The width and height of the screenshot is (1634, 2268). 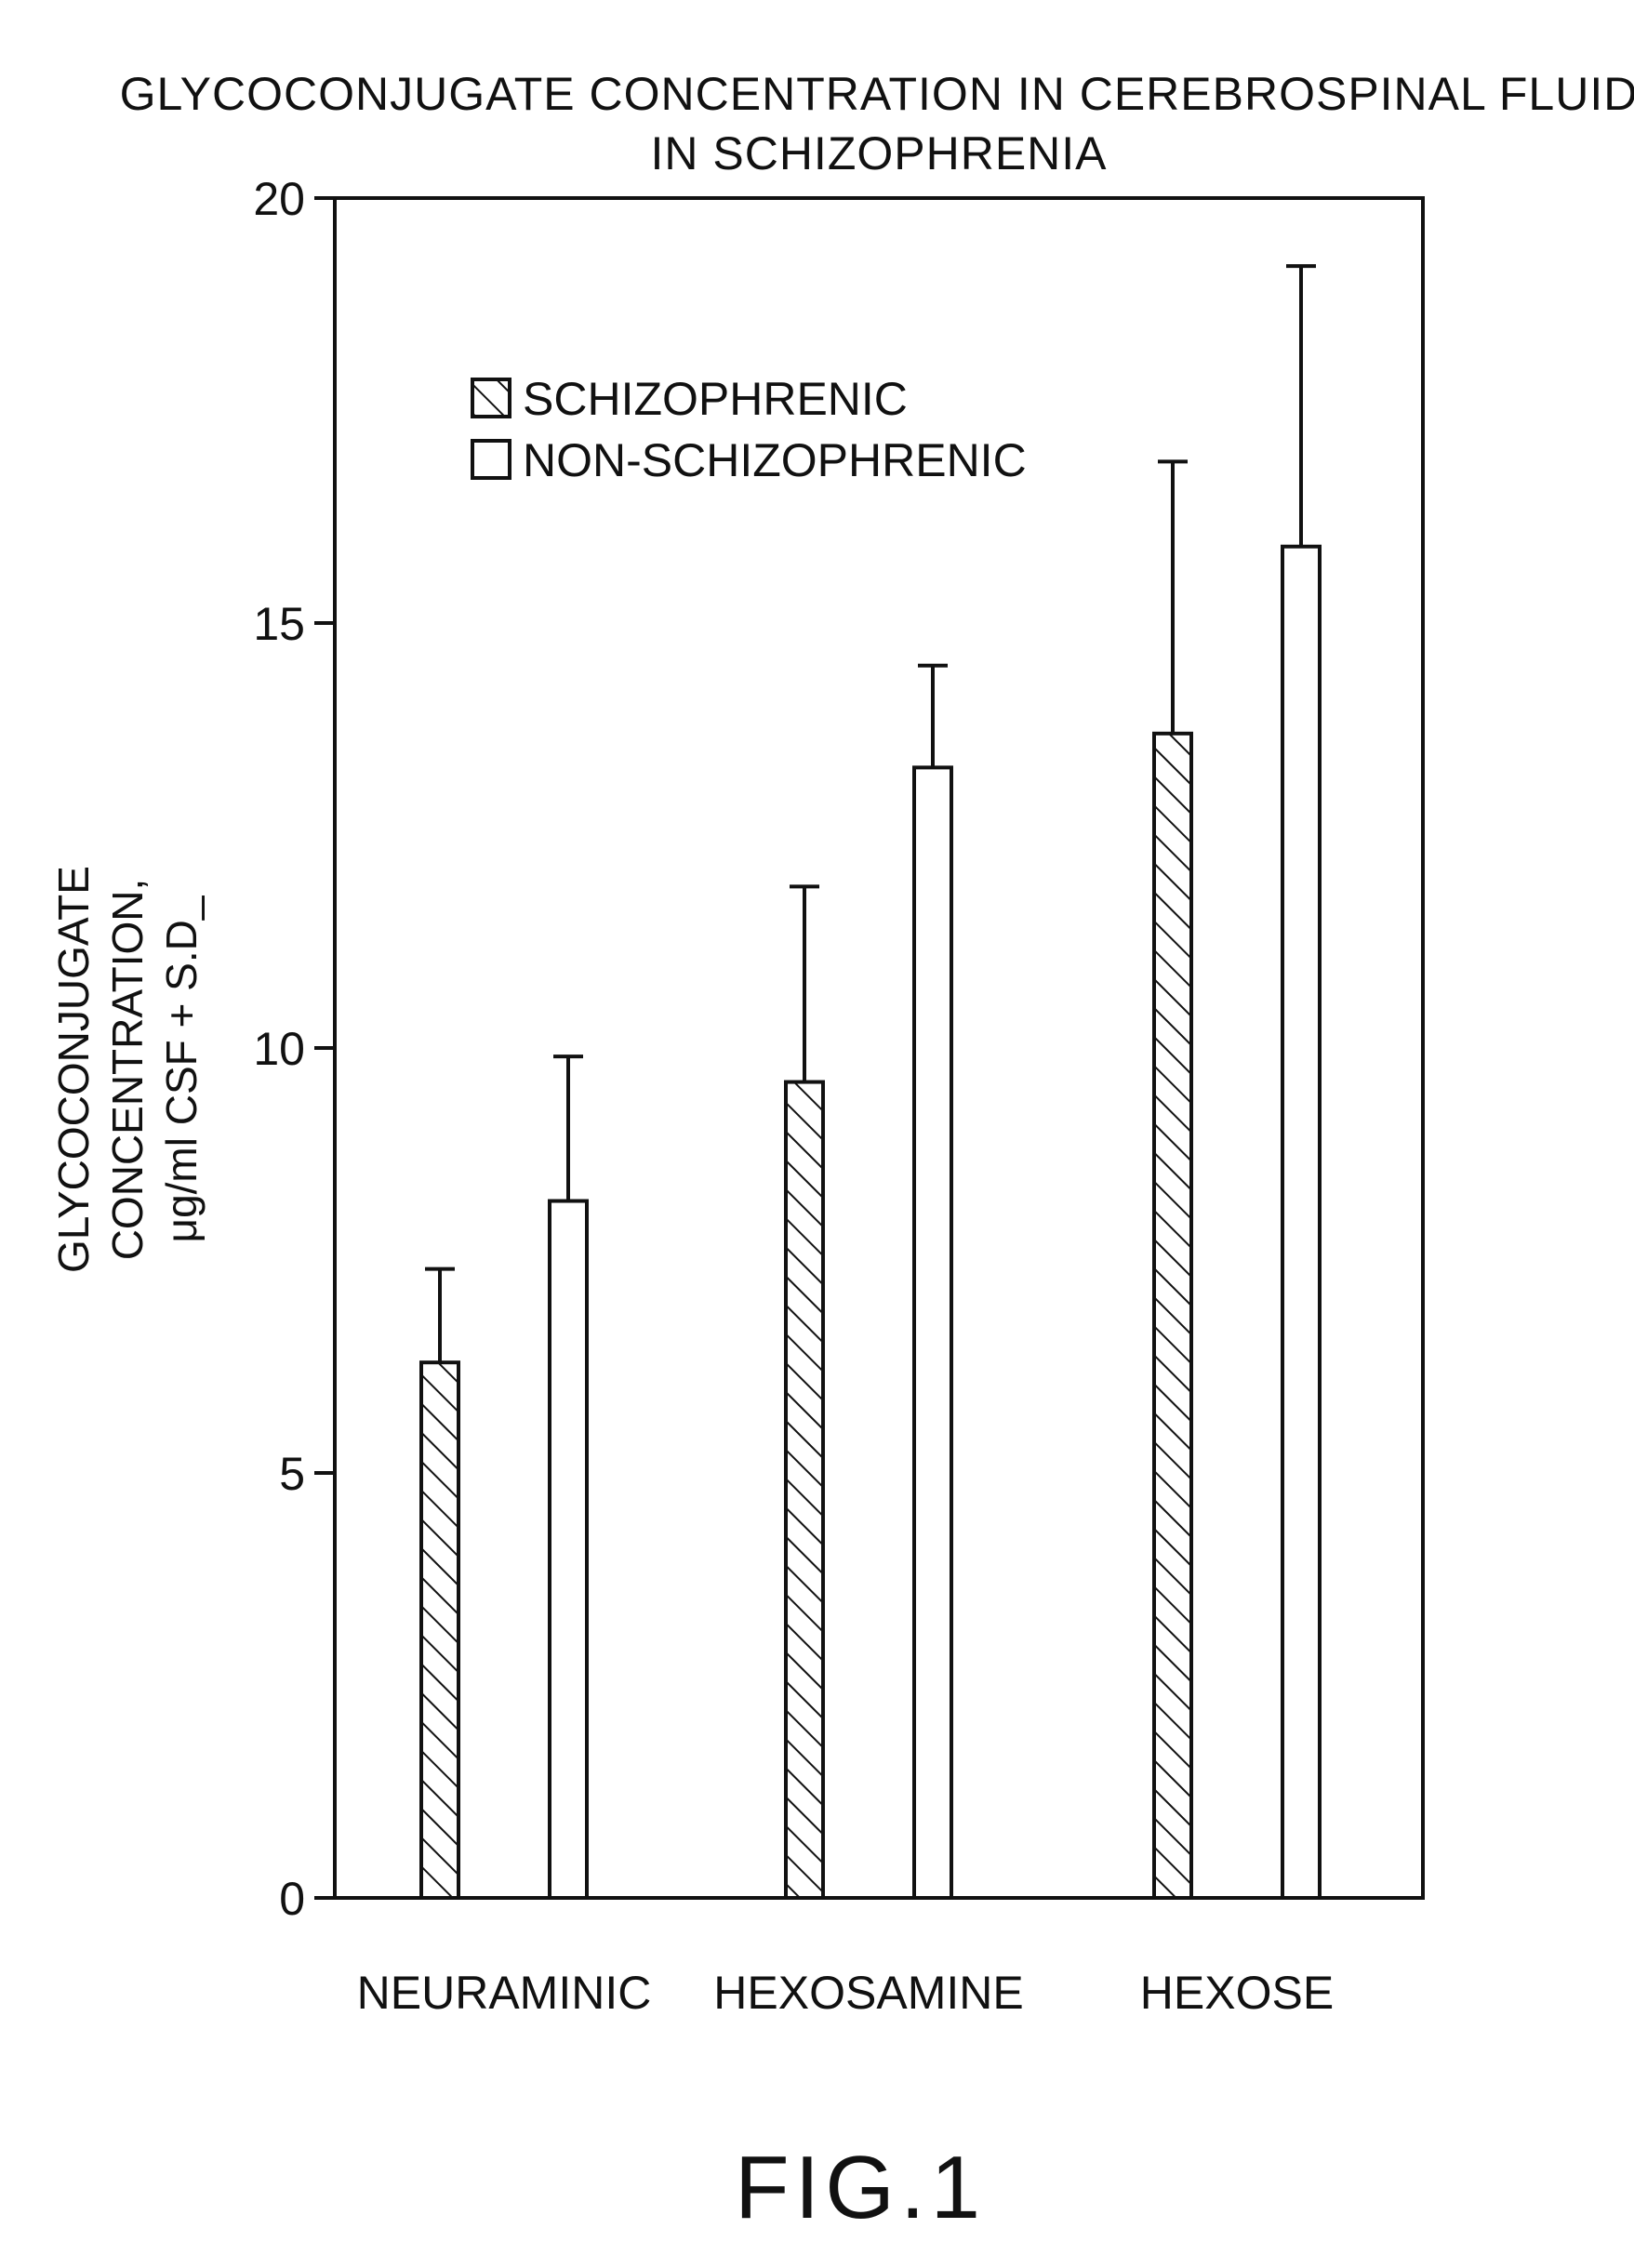 What do you see at coordinates (292, 1474) in the screenshot?
I see `y-tick-label-1: 5` at bounding box center [292, 1474].